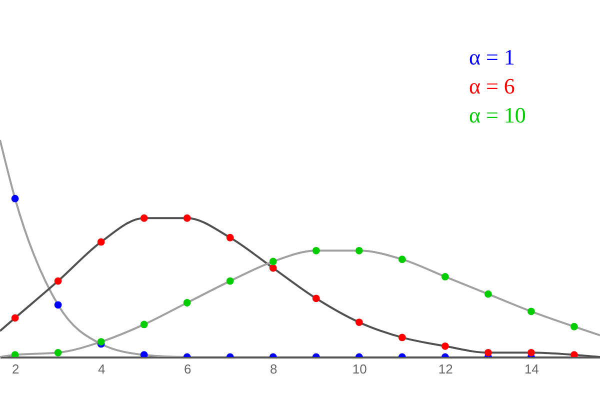  What do you see at coordinates (497, 115) in the screenshot?
I see `text: α = 10` at bounding box center [497, 115].